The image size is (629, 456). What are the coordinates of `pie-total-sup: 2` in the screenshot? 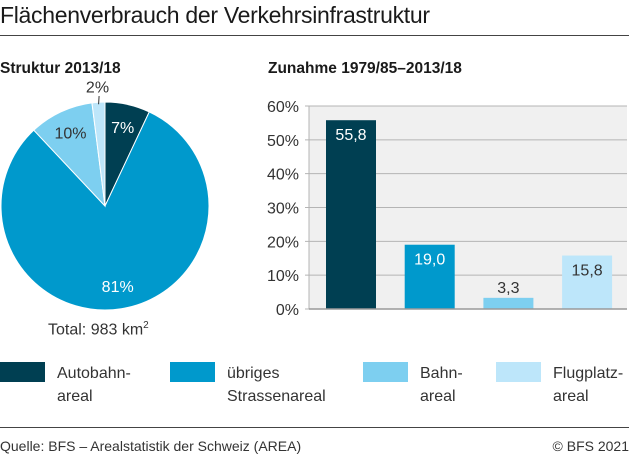 It's located at (146, 325).